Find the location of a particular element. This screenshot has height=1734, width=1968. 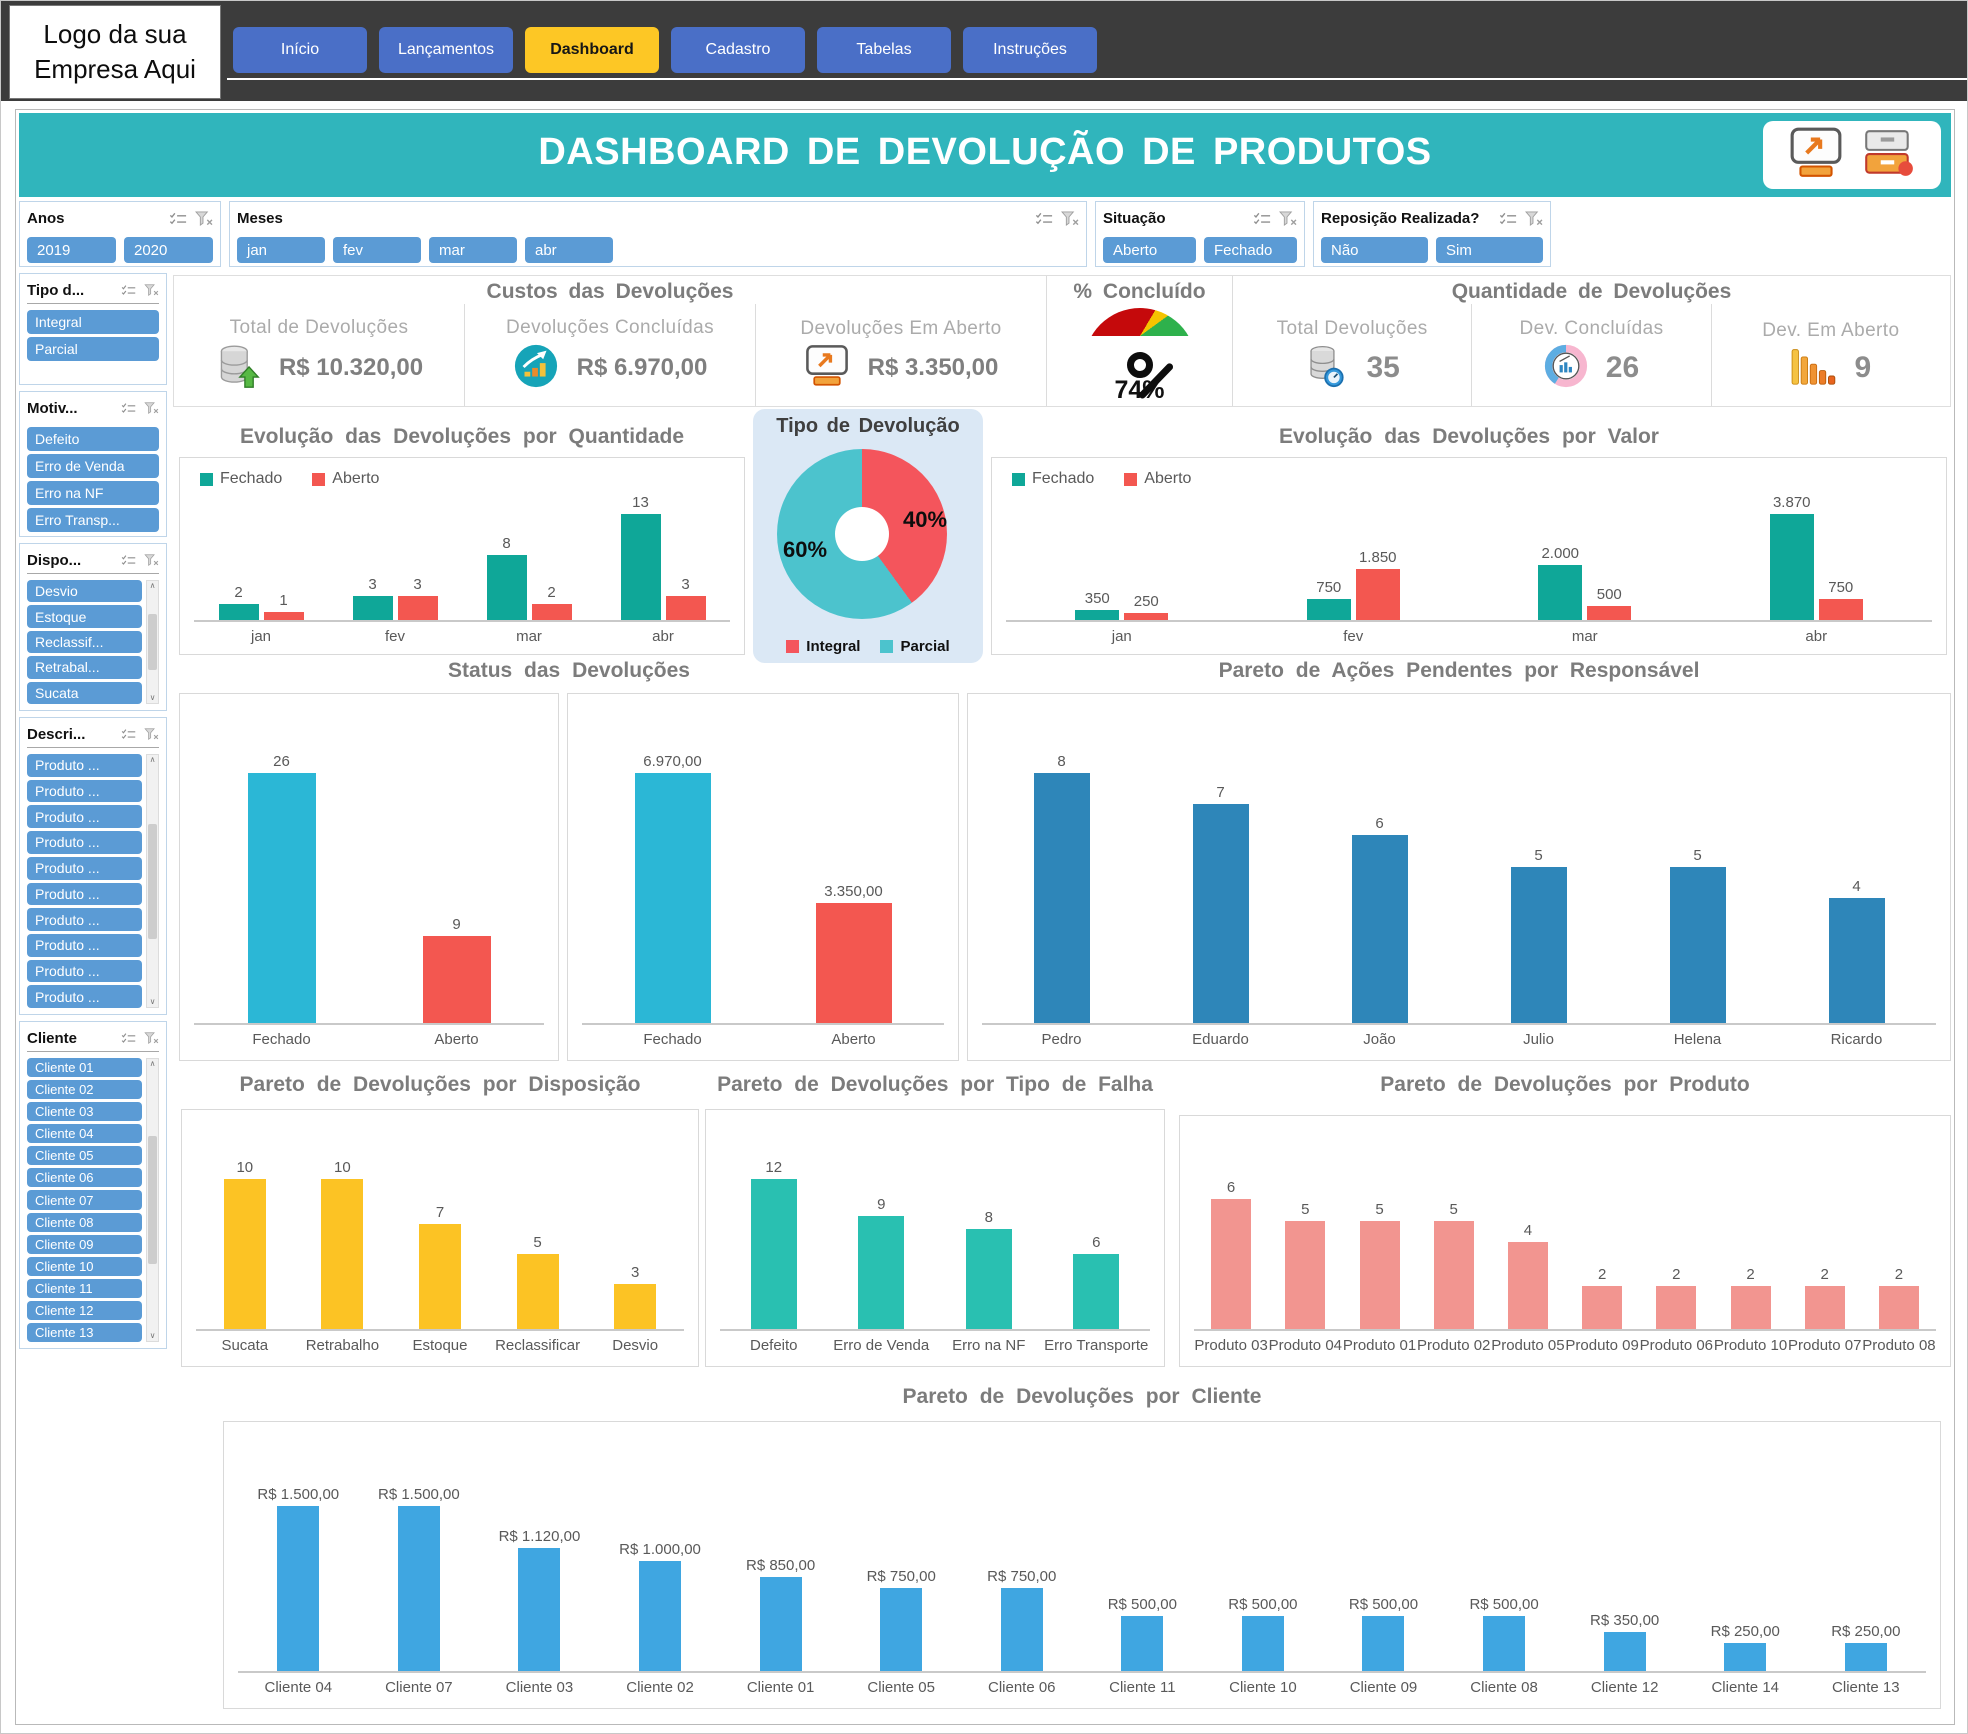

bwrap: 2 is located at coordinates (1824, 1298).